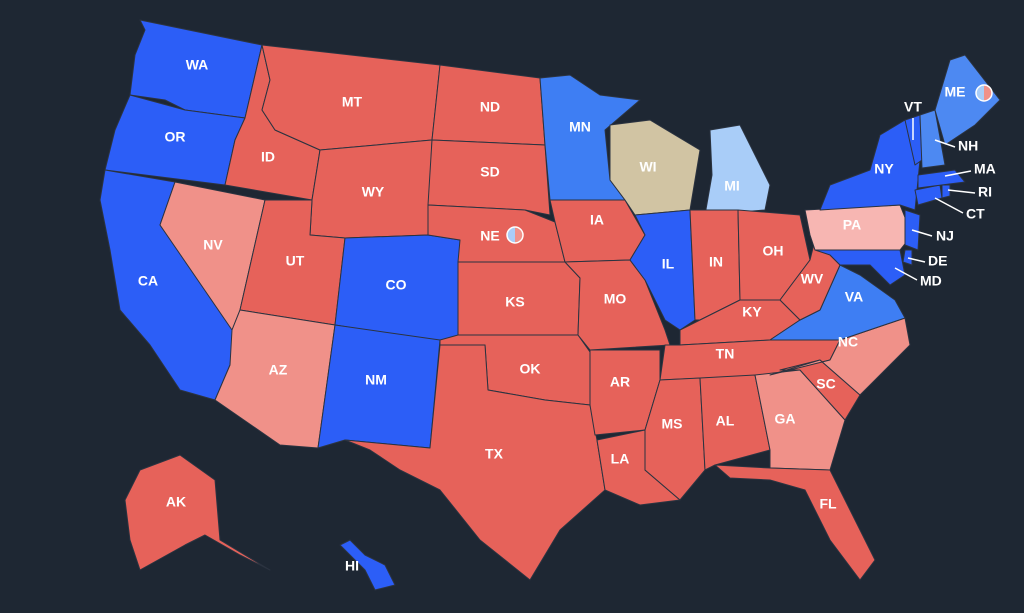 The width and height of the screenshot is (1024, 613). I want to click on state-label: KY, so click(752, 312).